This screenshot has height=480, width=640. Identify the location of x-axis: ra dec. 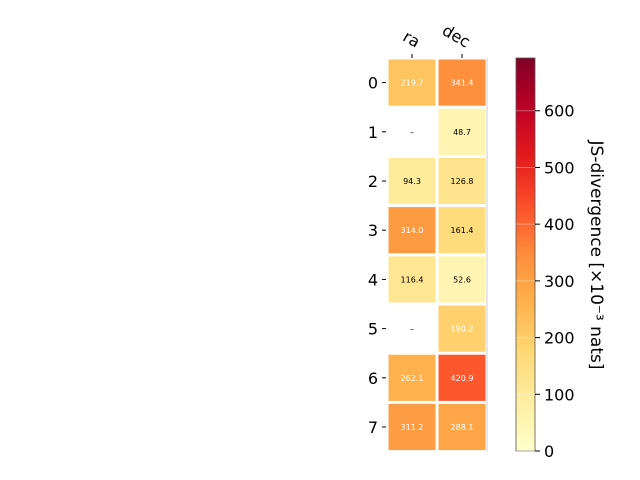
(437, 39).